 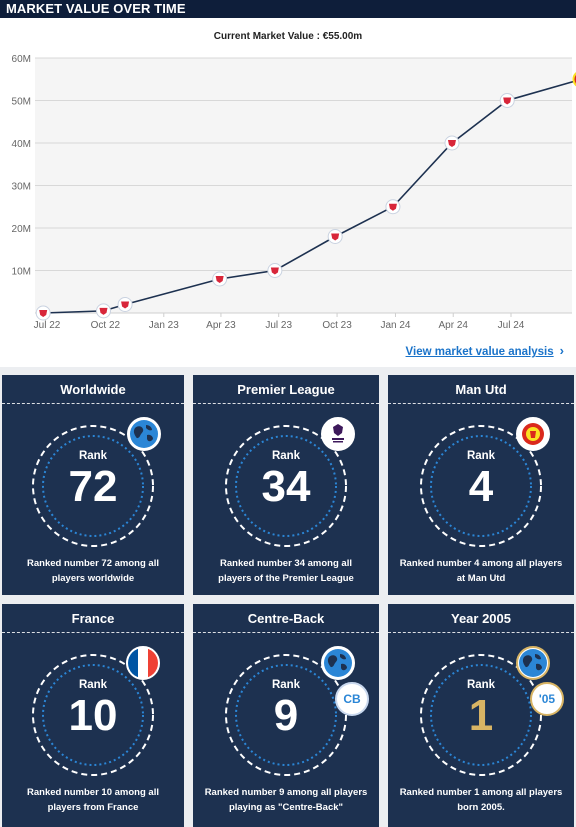 I want to click on rank-value: 9, so click(x=286, y=715).